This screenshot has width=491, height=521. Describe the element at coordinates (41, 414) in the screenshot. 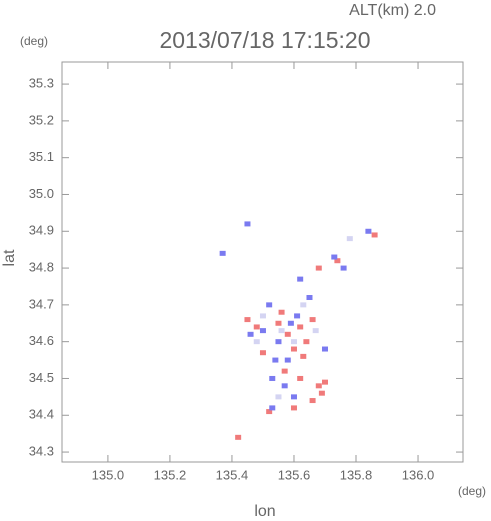

I see `y-tick-label: 34.4` at that location.